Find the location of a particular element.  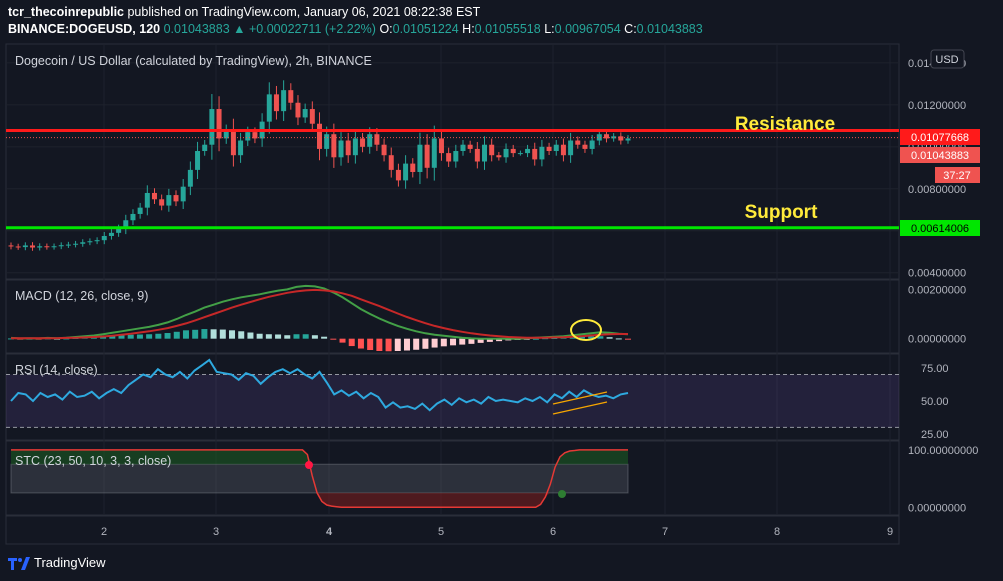

footer: TradingView is located at coordinates (501, 564).